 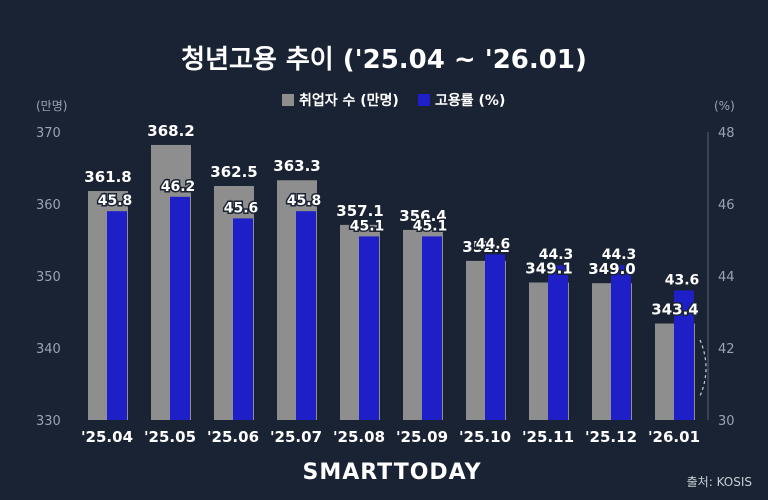 I want to click on data-label-rate: 46.2, so click(x=178, y=187).